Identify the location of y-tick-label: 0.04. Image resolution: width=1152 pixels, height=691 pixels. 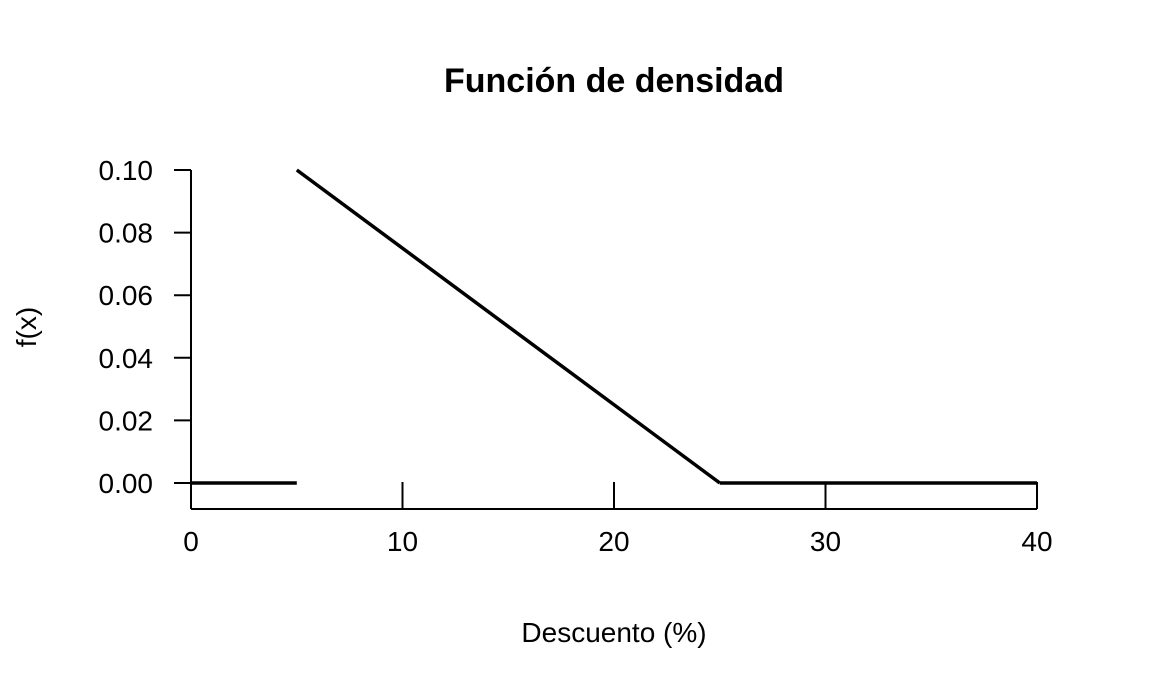
(126, 358).